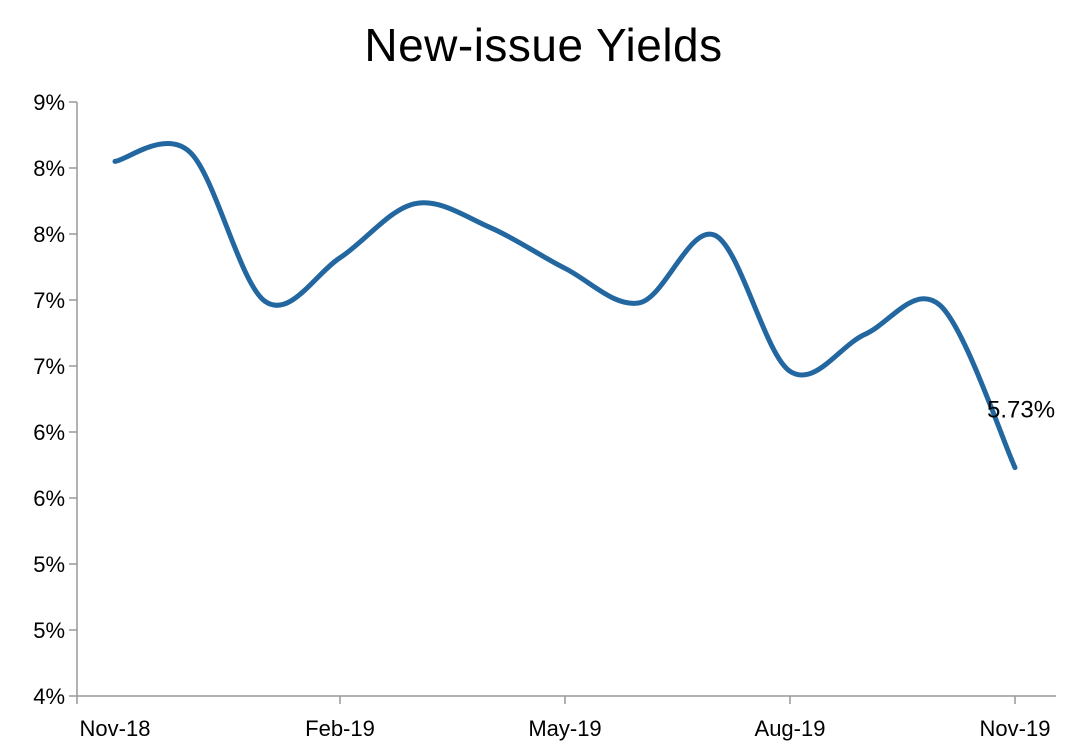 Image resolution: width=1087 pixels, height=756 pixels. Describe the element at coordinates (790, 728) in the screenshot. I see `x-tick-label: Aug-19` at that location.